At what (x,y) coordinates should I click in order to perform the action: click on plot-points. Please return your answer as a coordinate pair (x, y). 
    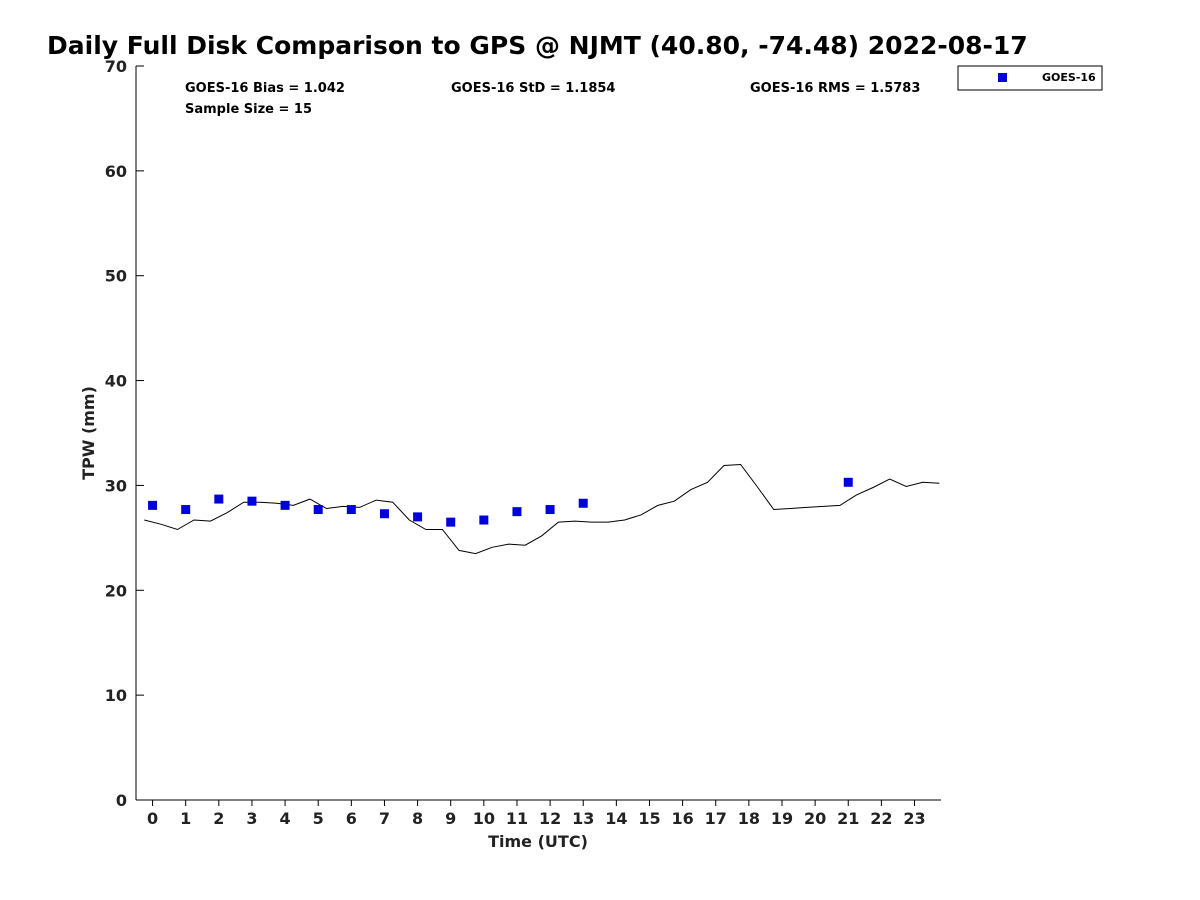
    Looking at the image, I should click on (500, 502).